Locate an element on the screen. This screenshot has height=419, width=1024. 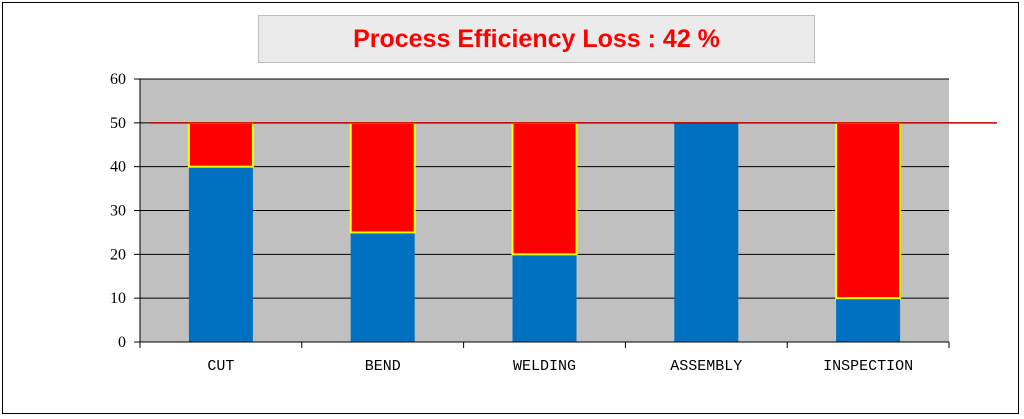
x-tick-label: CUT is located at coordinates (220, 366).